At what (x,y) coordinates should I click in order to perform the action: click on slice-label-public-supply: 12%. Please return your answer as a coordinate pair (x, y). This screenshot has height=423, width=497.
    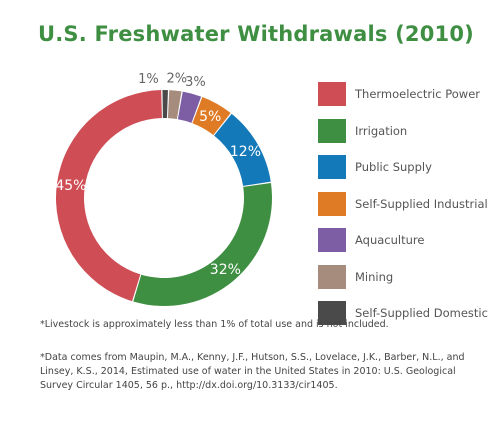
    Looking at the image, I should click on (245, 152).